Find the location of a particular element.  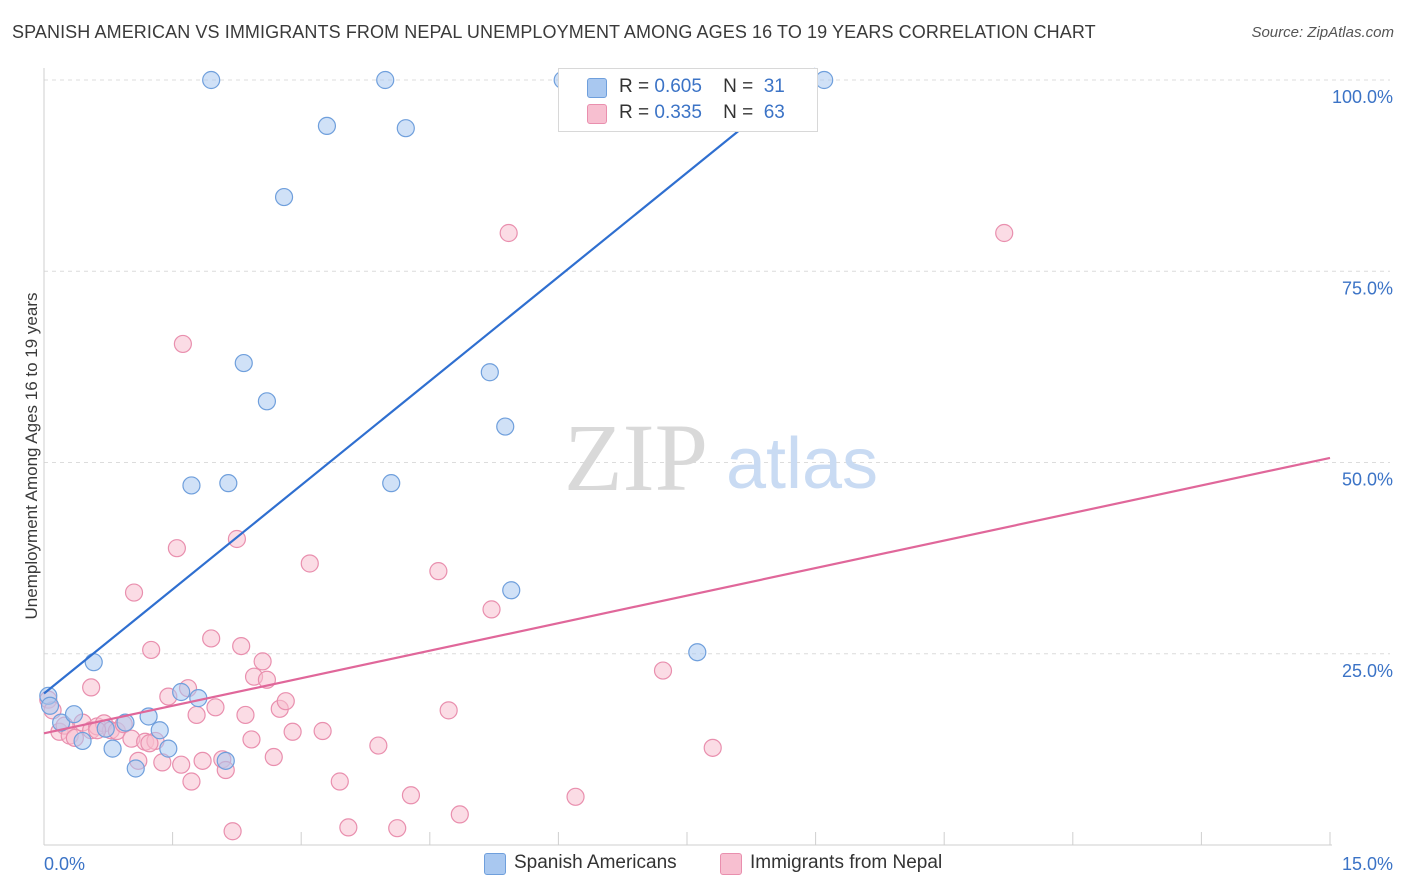

legend-label-nepal: Immigrants from Nepal is located at coordinates (846, 862).